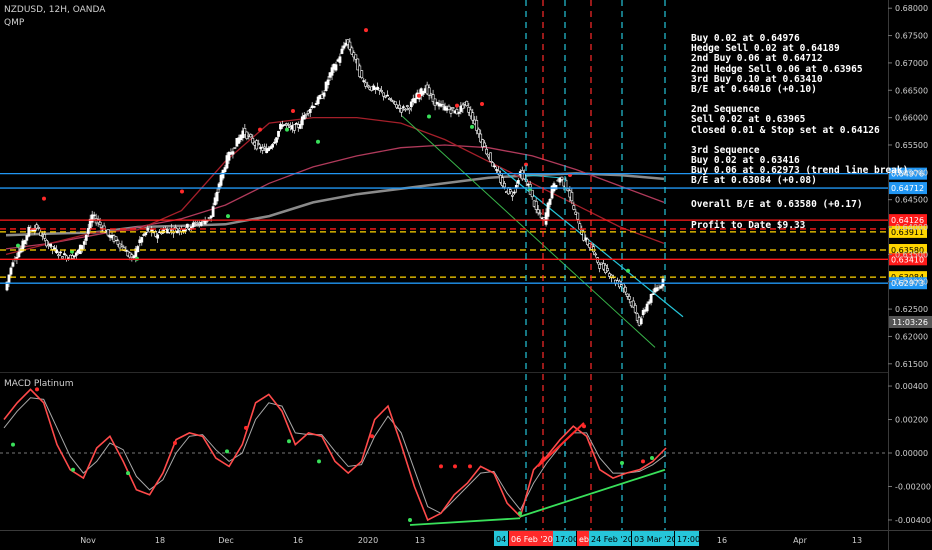  I want to click on time-tick-label: Apr, so click(800, 540).